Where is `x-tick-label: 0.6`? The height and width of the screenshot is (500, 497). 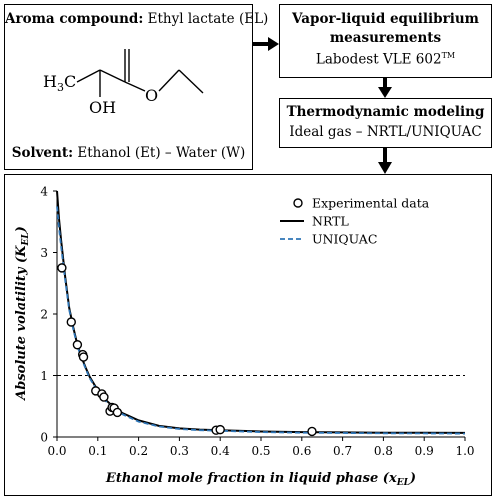
x-tick-label: 0.6 is located at coordinates (301, 451).